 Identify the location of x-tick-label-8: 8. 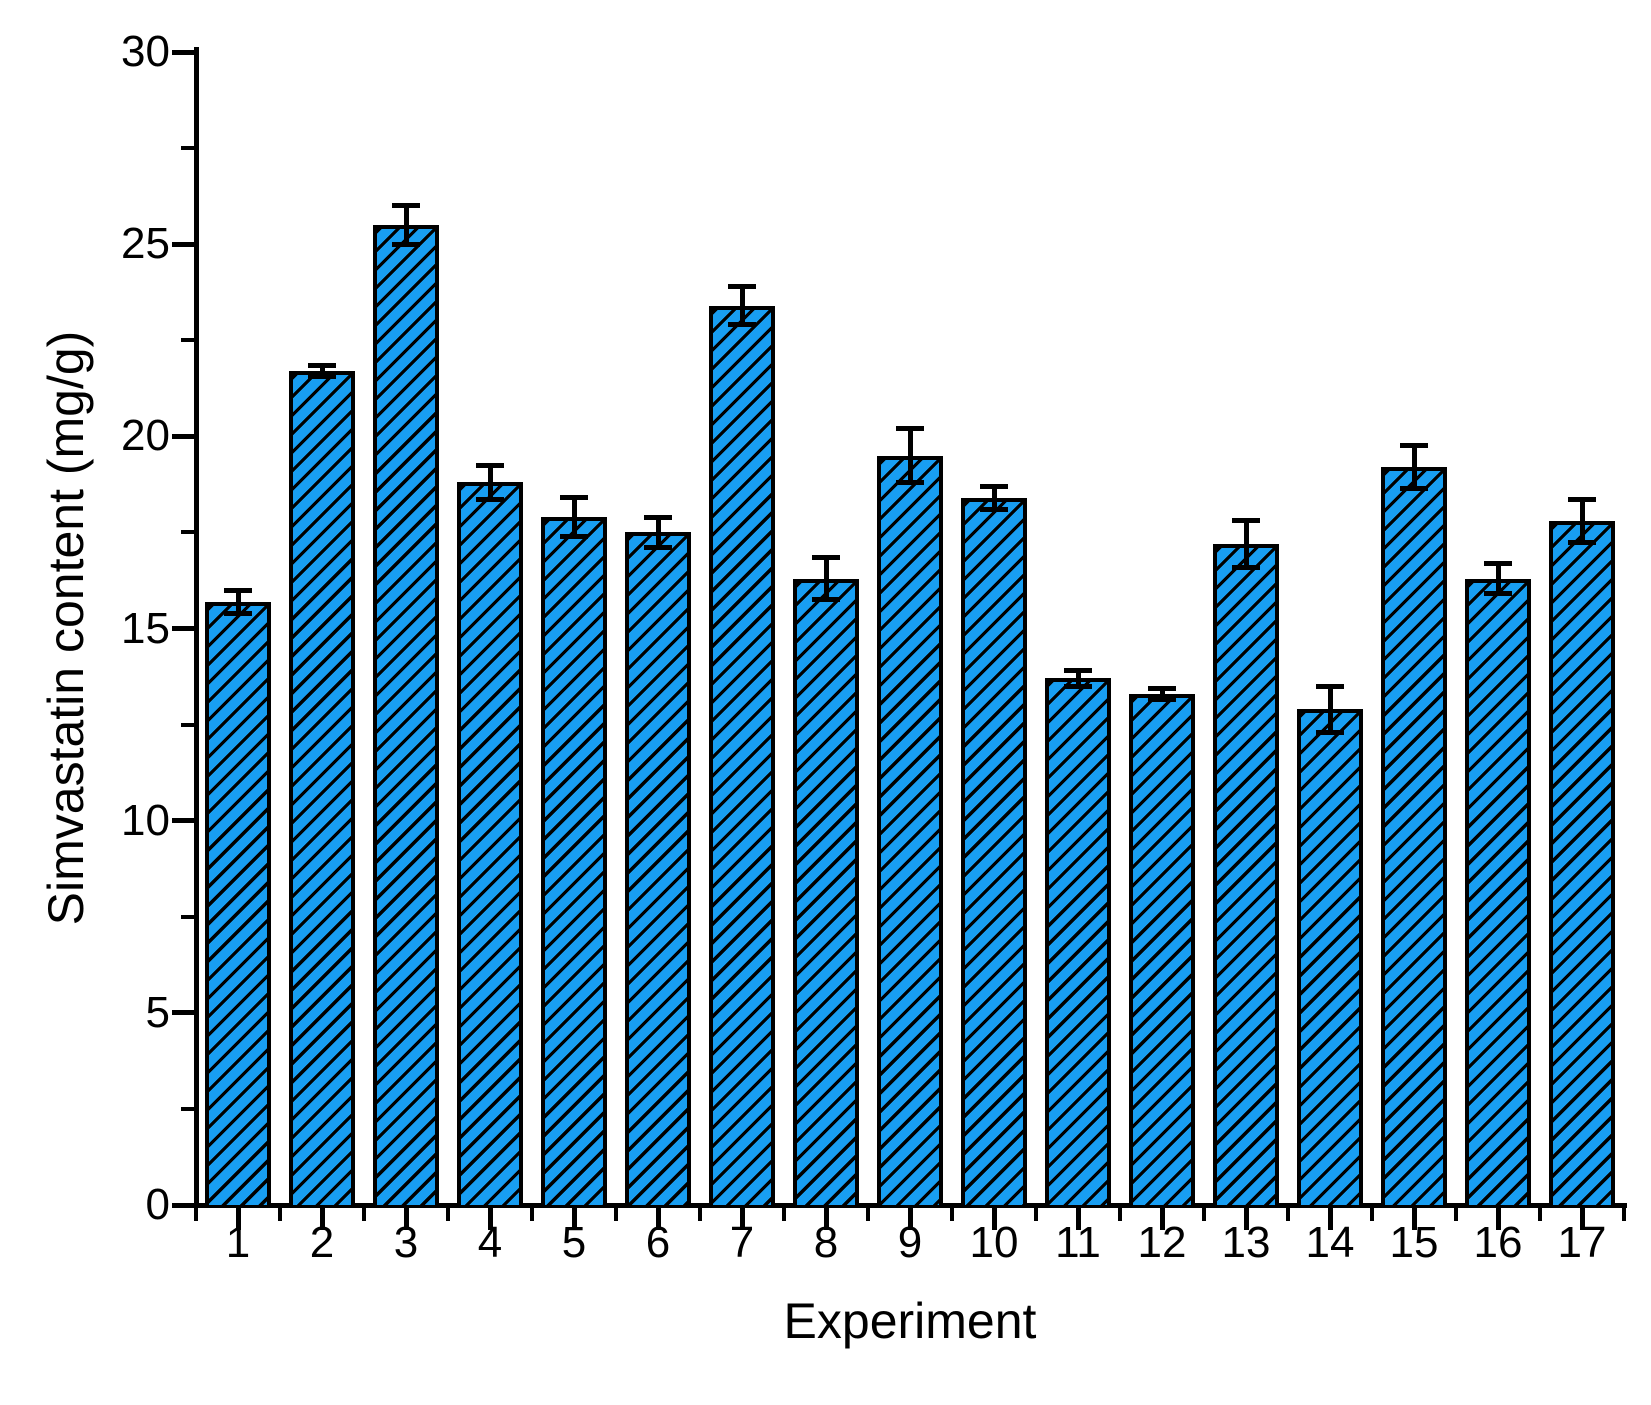
(826, 1242).